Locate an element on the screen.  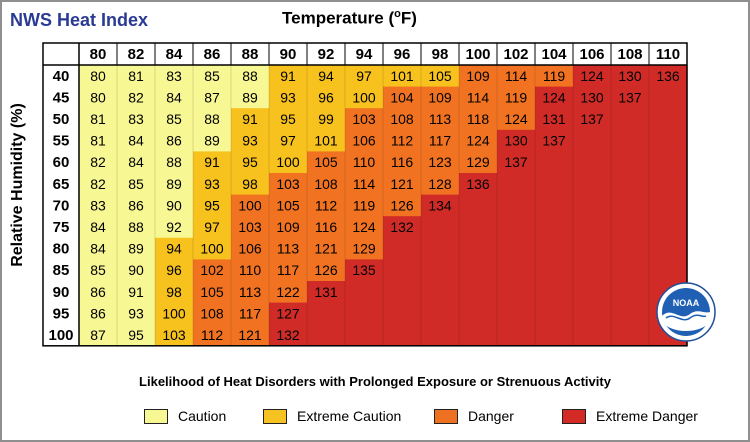
heat-index-value: 129 is located at coordinates (478, 162).